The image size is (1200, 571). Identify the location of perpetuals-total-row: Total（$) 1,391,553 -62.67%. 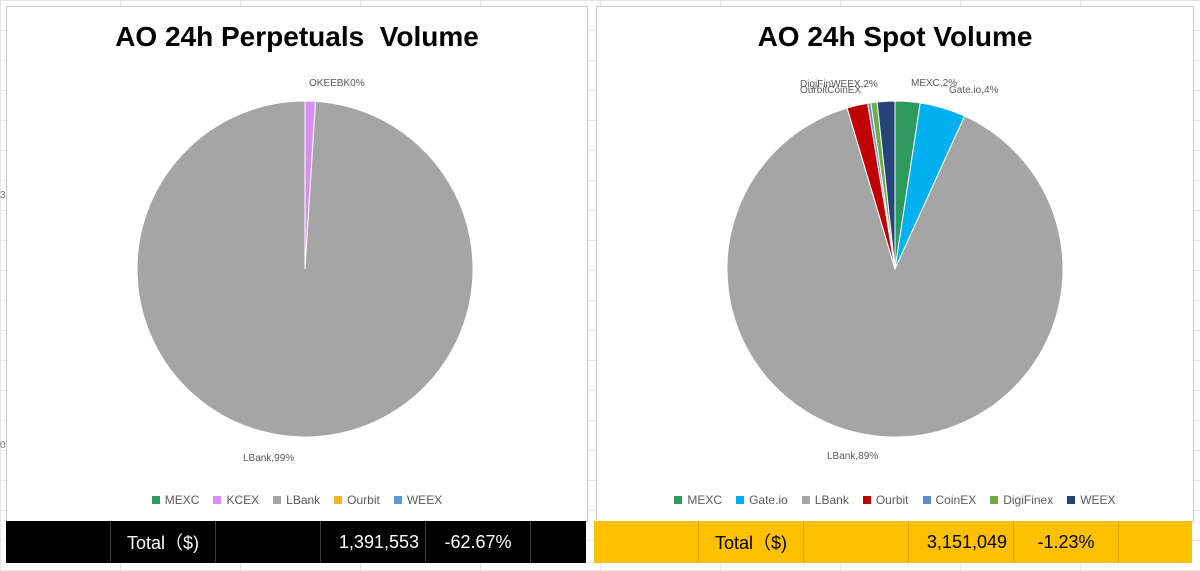
(296, 542).